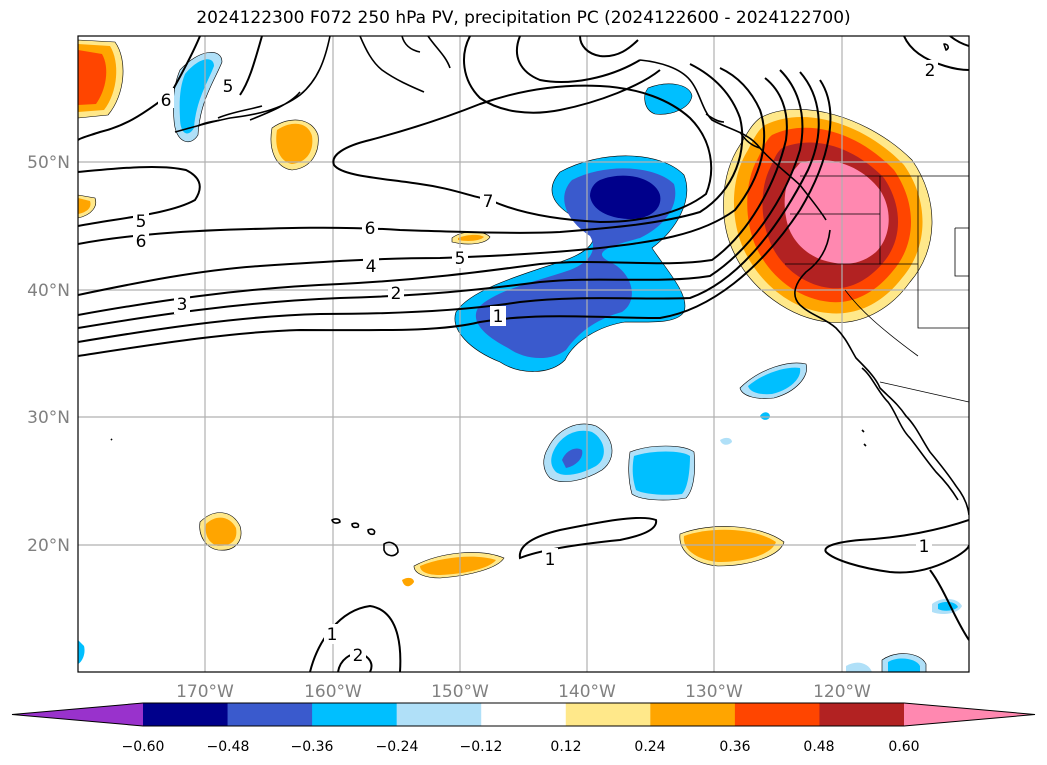  Describe the element at coordinates (488, 202) in the screenshot. I see `contour-label: 7` at that location.